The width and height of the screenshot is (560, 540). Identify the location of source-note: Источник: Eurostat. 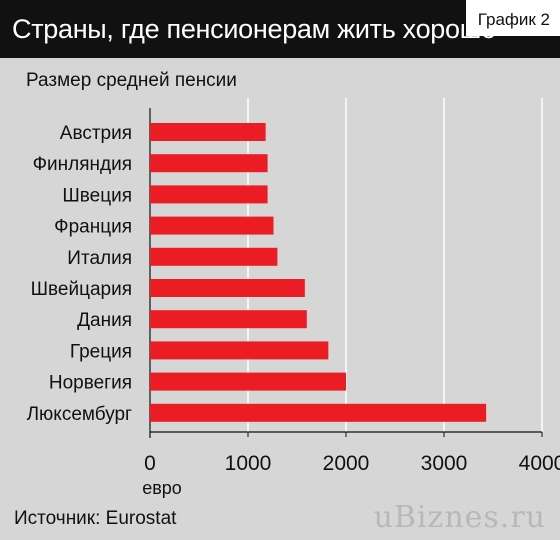
(95, 518).